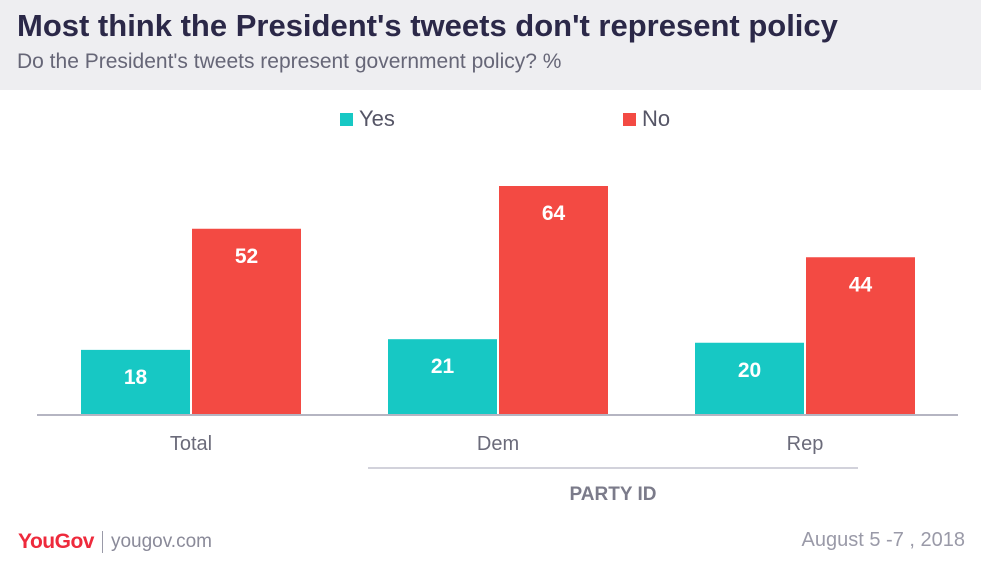 The height and width of the screenshot is (562, 981). What do you see at coordinates (554, 213) in the screenshot?
I see `data-label-no-dem: 64` at bounding box center [554, 213].